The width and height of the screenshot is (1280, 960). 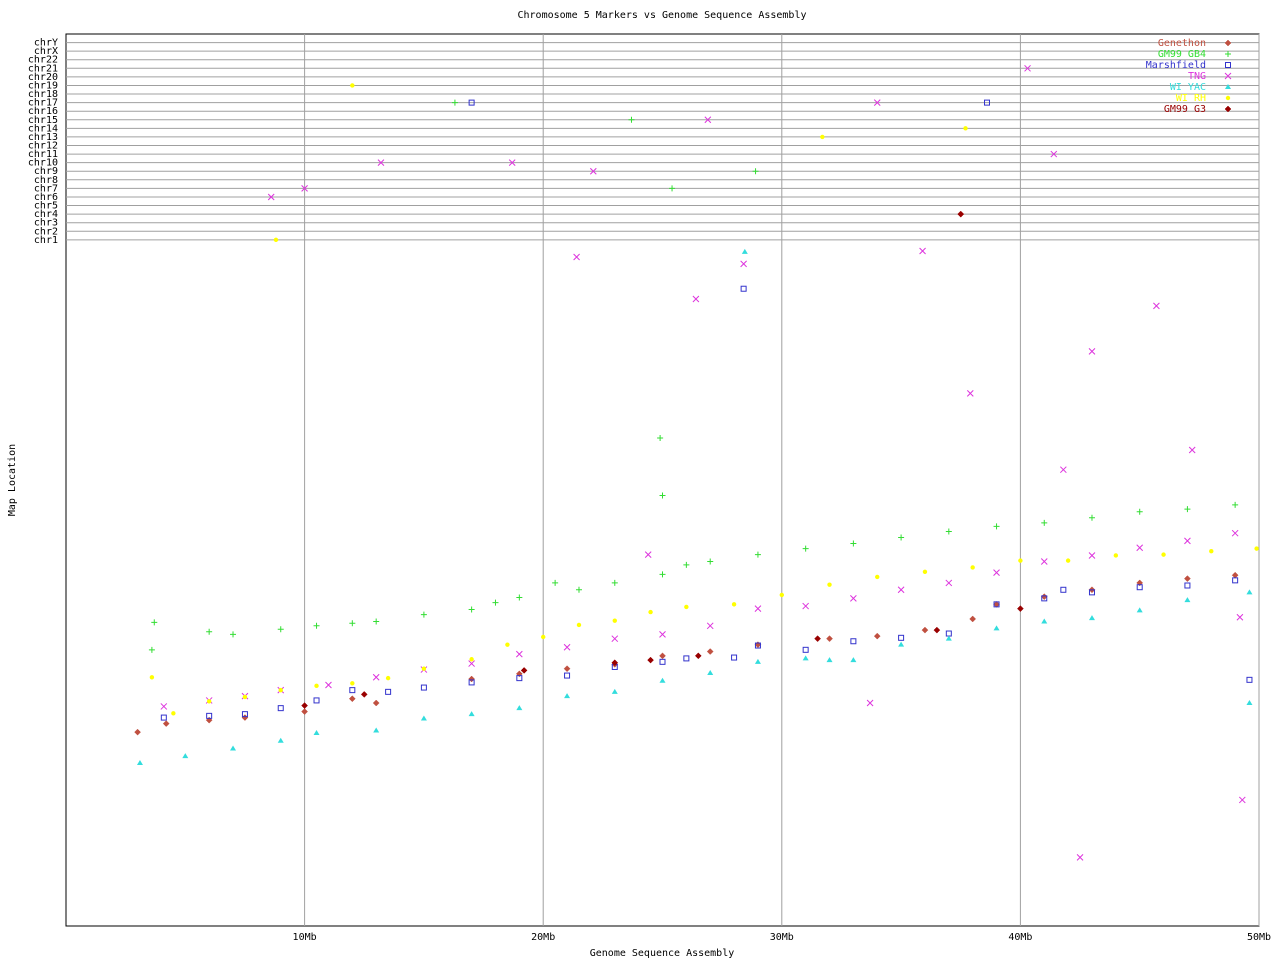 What do you see at coordinates (782, 937) in the screenshot?
I see `x-tick-label: 30Mb` at bounding box center [782, 937].